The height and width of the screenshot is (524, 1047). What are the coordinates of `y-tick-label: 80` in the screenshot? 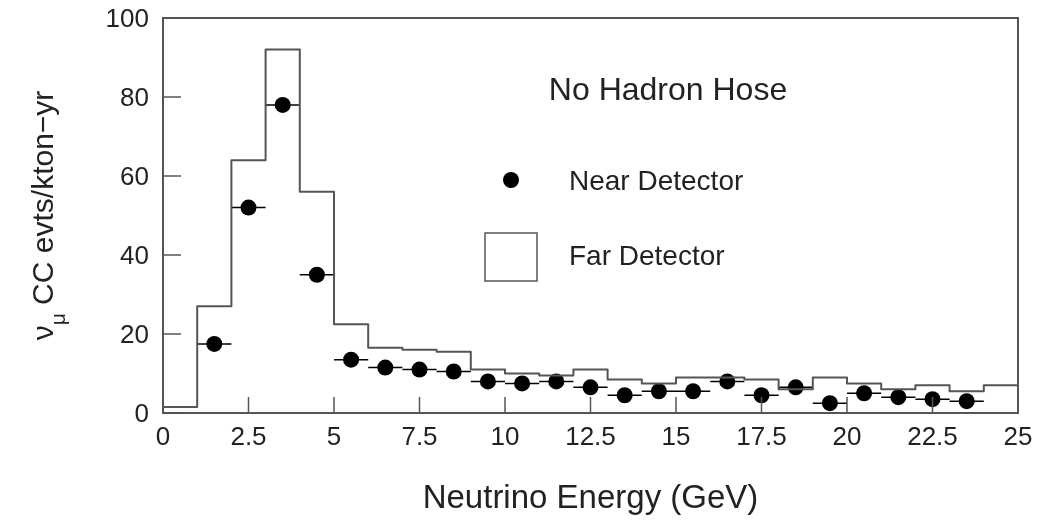 It's located at (134, 97).